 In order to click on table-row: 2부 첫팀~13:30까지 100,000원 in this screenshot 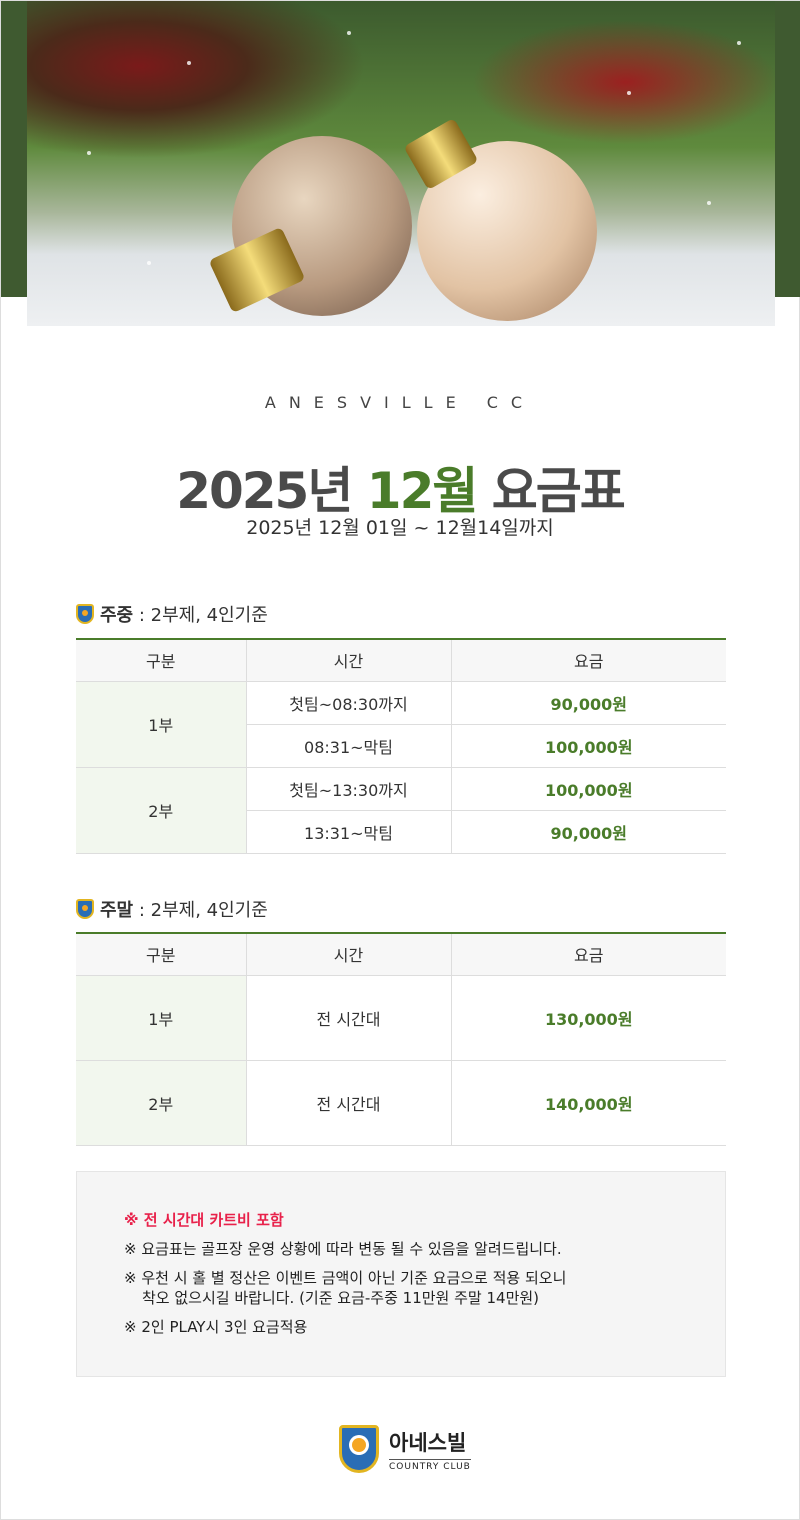, I will do `click(401, 810)`.